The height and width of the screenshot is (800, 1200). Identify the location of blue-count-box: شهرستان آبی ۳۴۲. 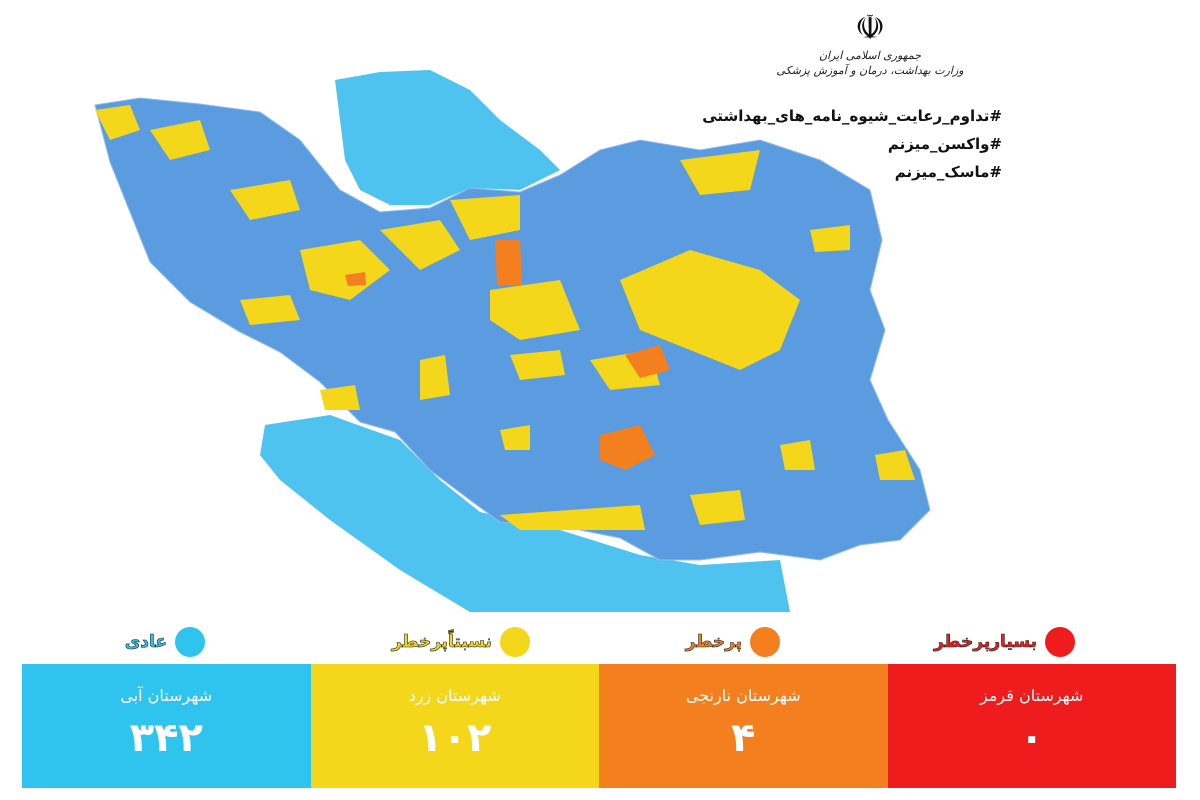
(166, 726).